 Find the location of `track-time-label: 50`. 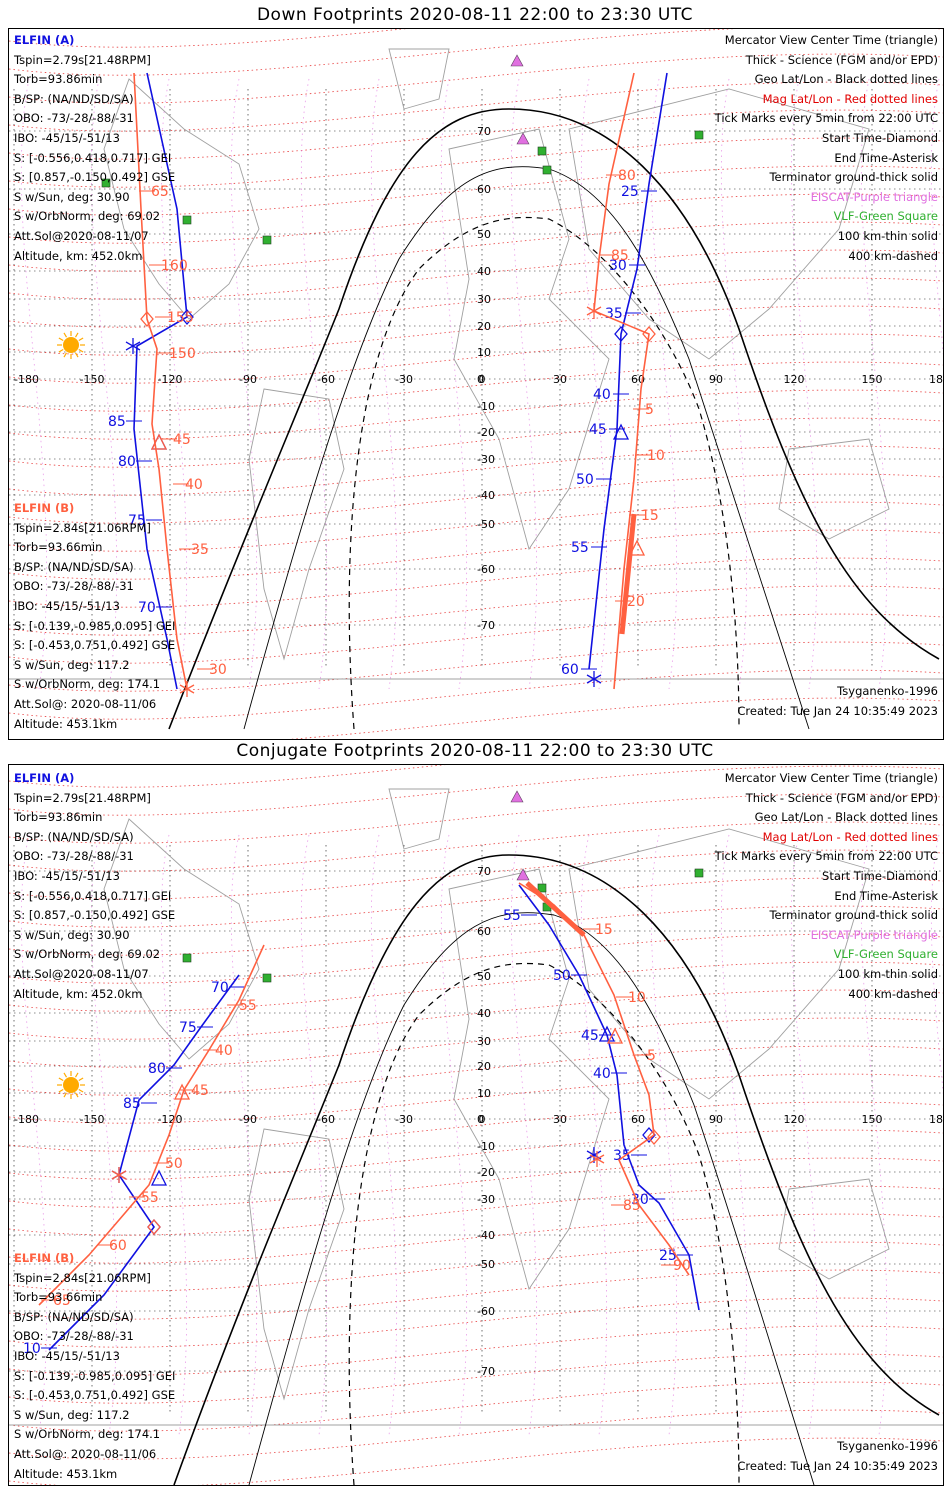

track-time-label: 50 is located at coordinates (174, 1164).